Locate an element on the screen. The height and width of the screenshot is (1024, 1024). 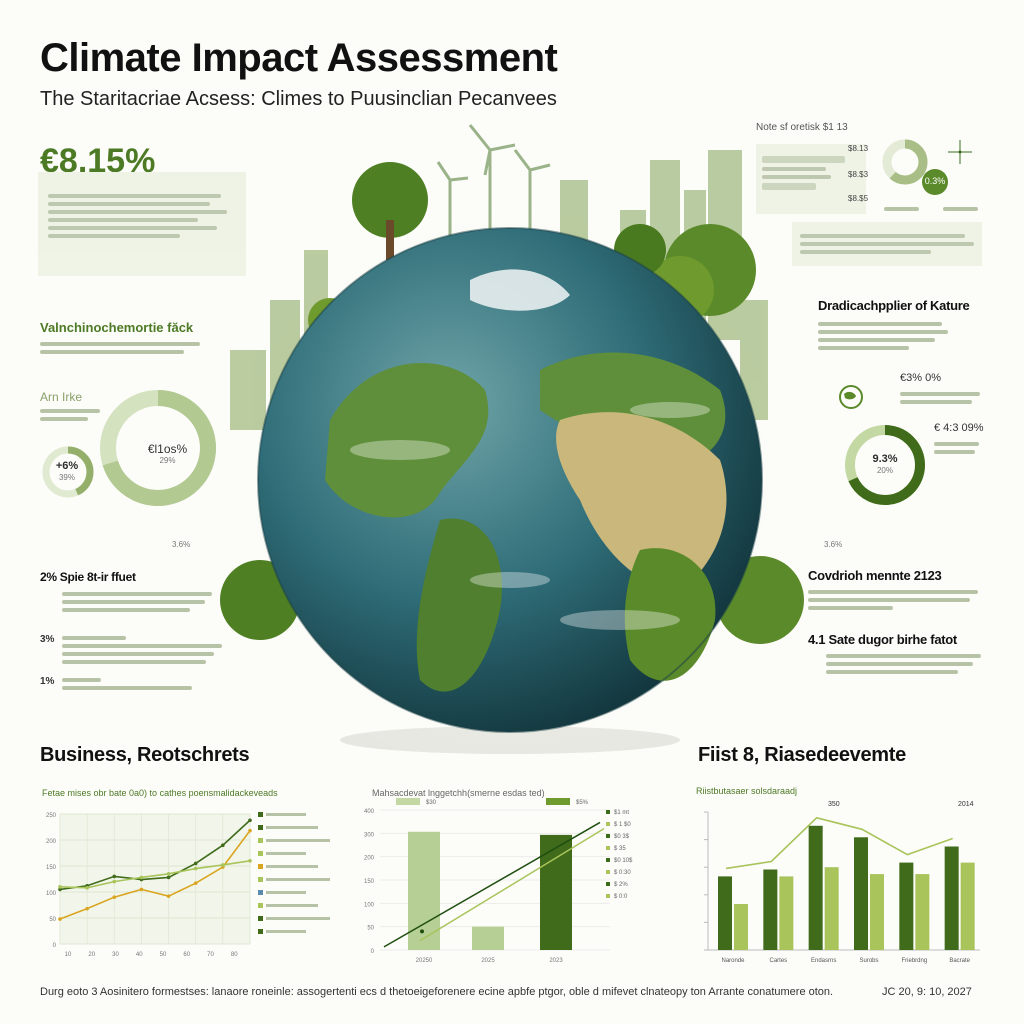
donut-large-label: €l1os% is located at coordinates (167, 449).